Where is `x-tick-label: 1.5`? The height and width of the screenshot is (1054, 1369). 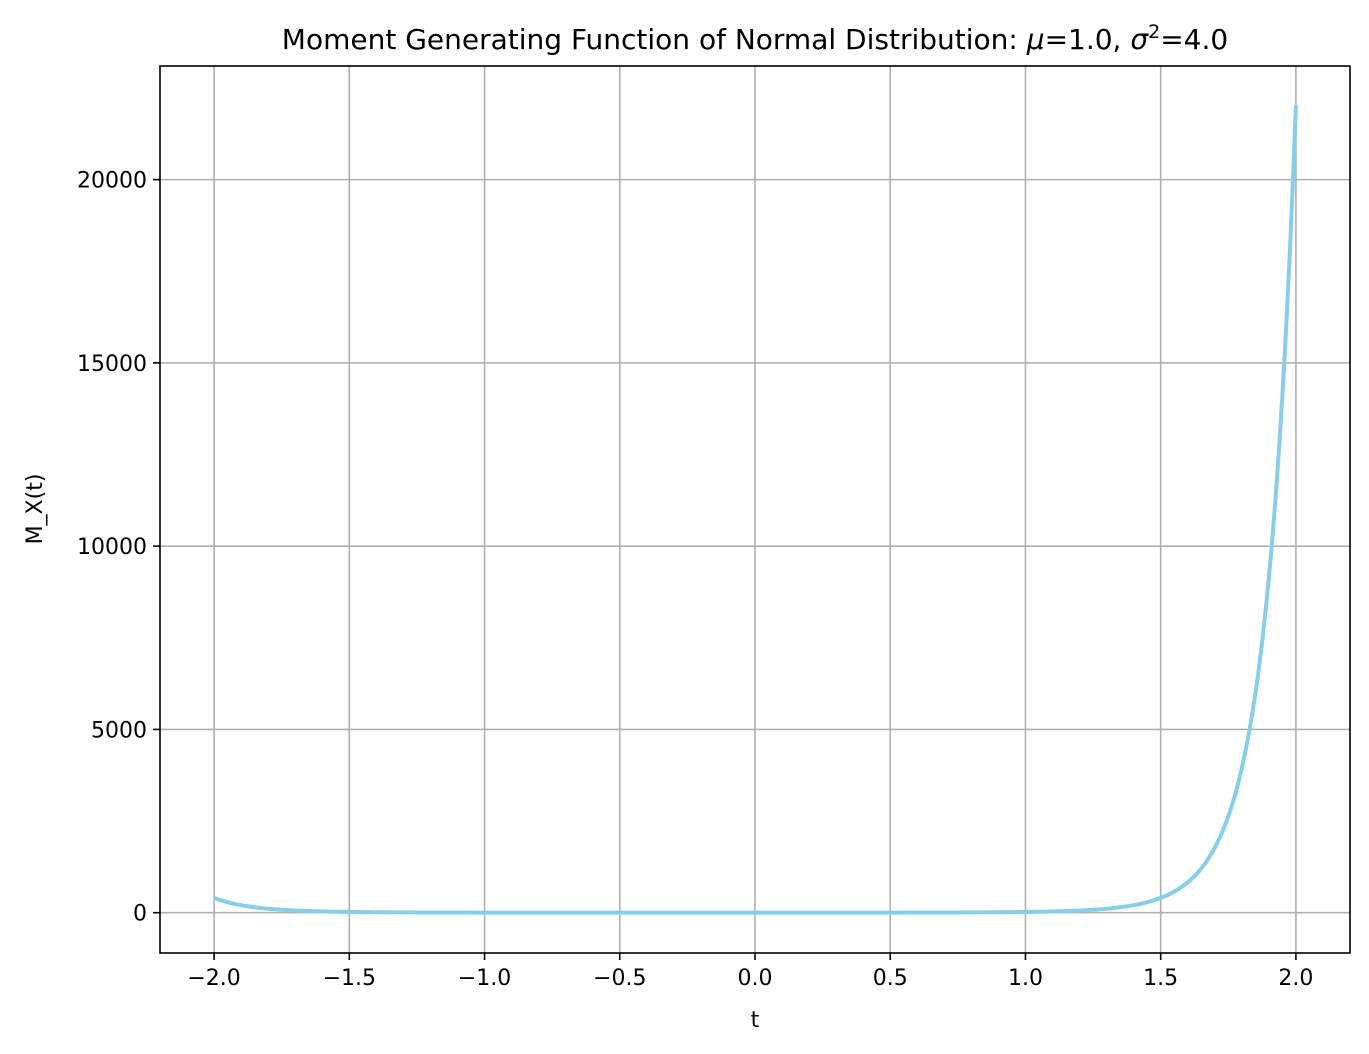 x-tick-label: 1.5 is located at coordinates (1160, 978).